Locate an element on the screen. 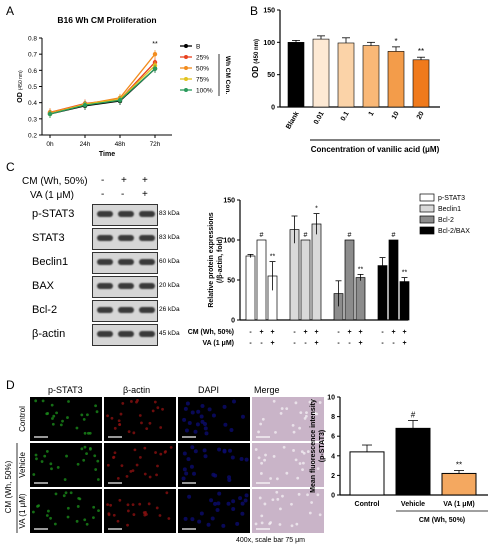 The width and height of the screenshot is (496, 550). micro-row-label: Control is located at coordinates (22, 419).